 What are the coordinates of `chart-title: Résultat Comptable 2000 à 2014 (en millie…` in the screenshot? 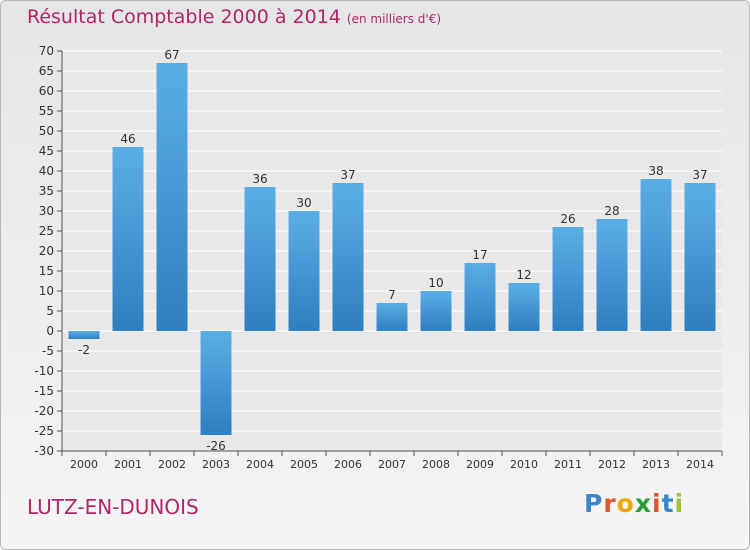 It's located at (234, 17).